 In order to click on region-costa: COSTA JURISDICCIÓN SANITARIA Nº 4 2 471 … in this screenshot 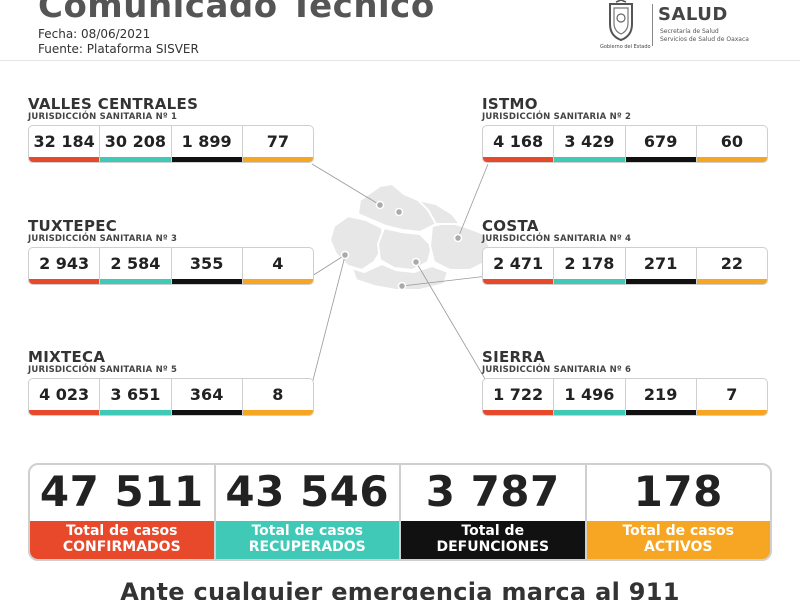, I will do `click(625, 251)`.